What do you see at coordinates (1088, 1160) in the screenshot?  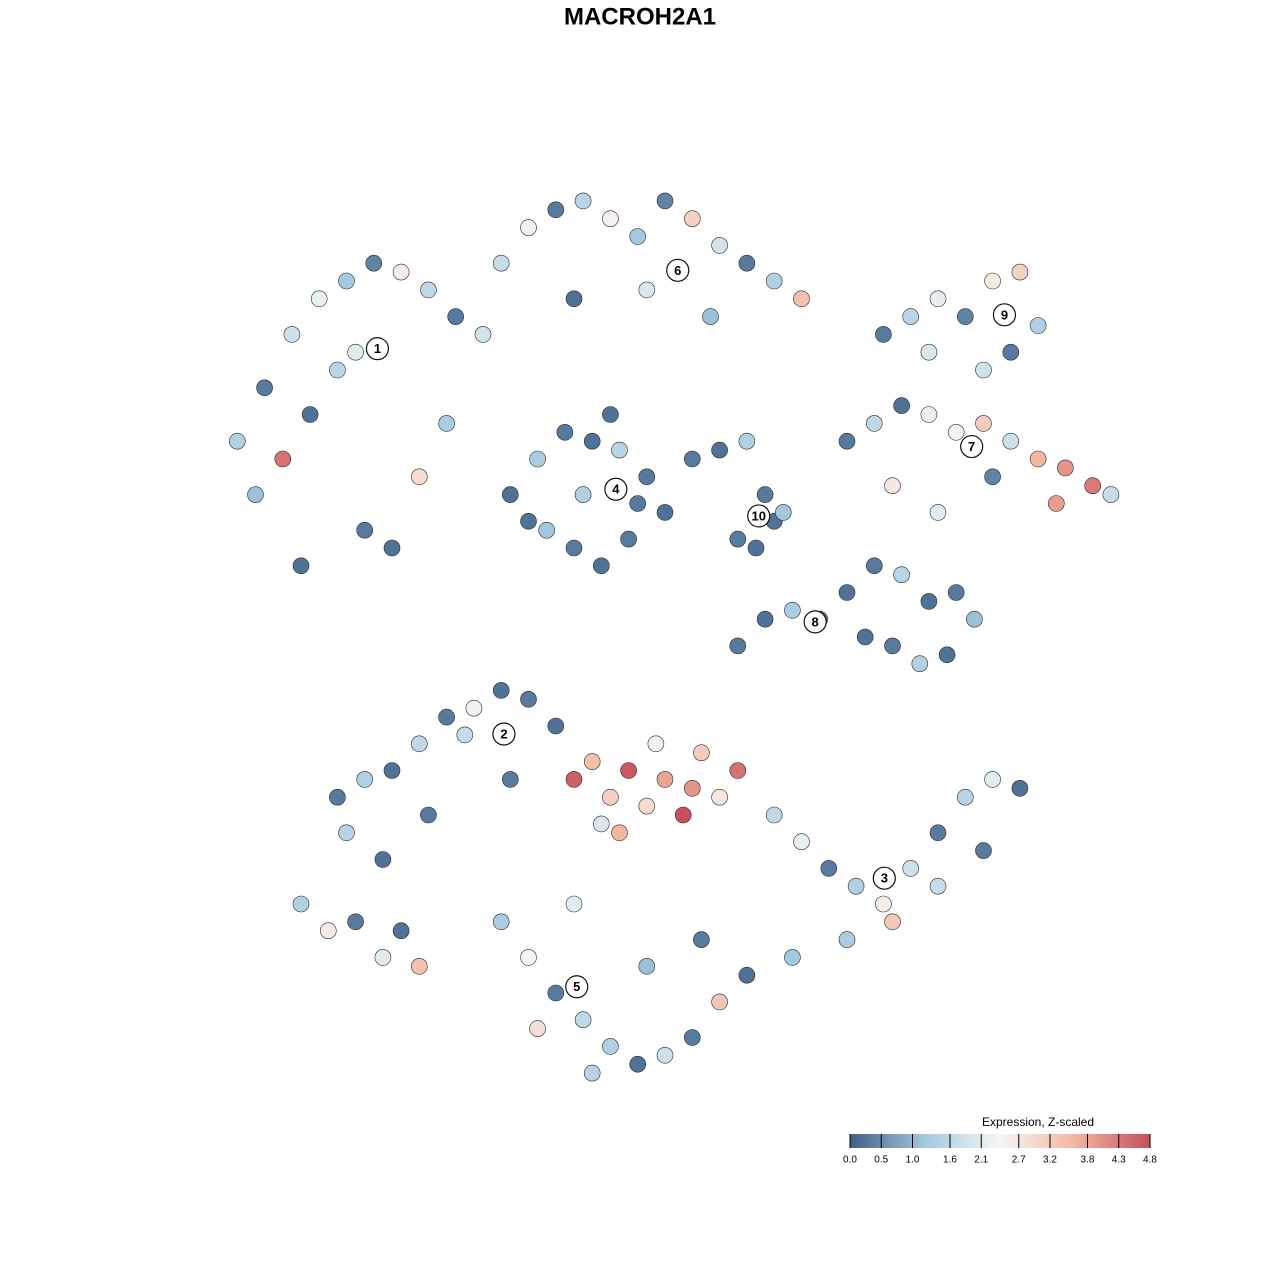 I see `colorbar-tick-label: 3.8` at bounding box center [1088, 1160].